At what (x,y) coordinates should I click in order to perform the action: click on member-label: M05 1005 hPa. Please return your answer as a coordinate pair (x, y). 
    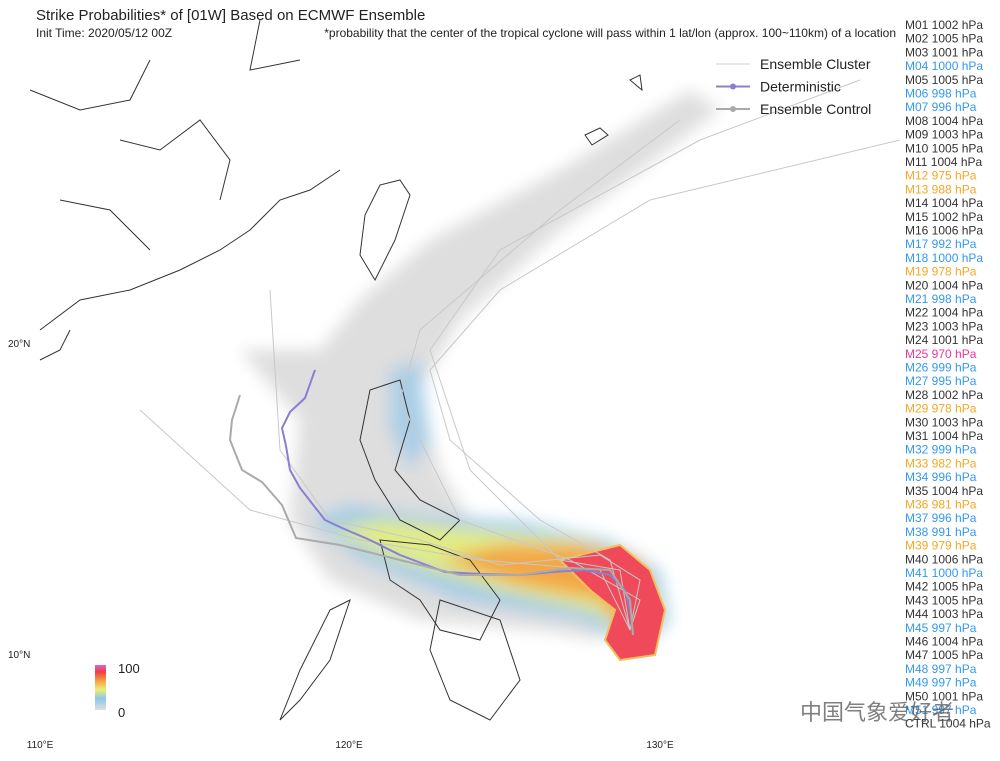
    Looking at the image, I should click on (944, 80).